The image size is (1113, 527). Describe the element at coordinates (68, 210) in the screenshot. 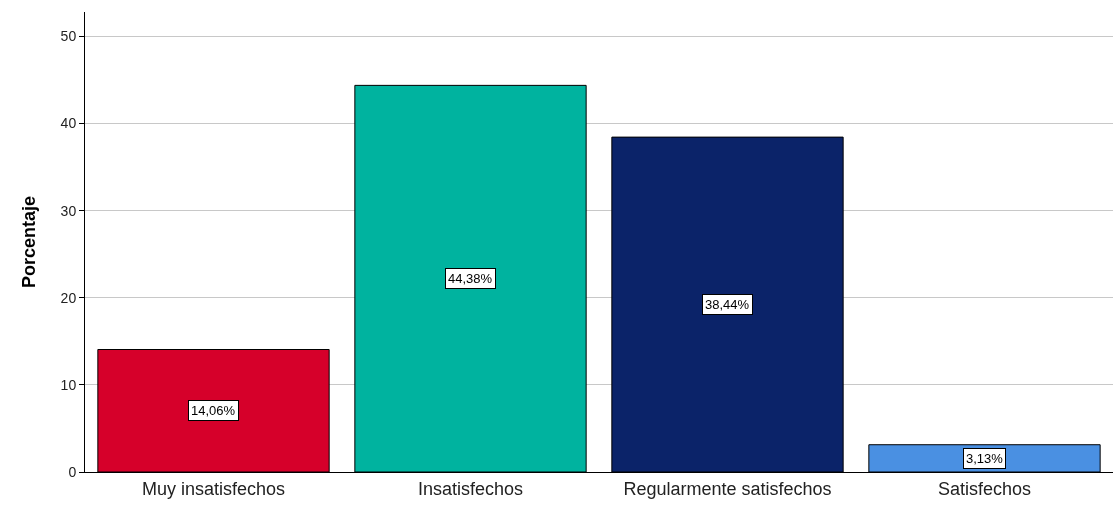

I see `y-tick-label: 30` at that location.